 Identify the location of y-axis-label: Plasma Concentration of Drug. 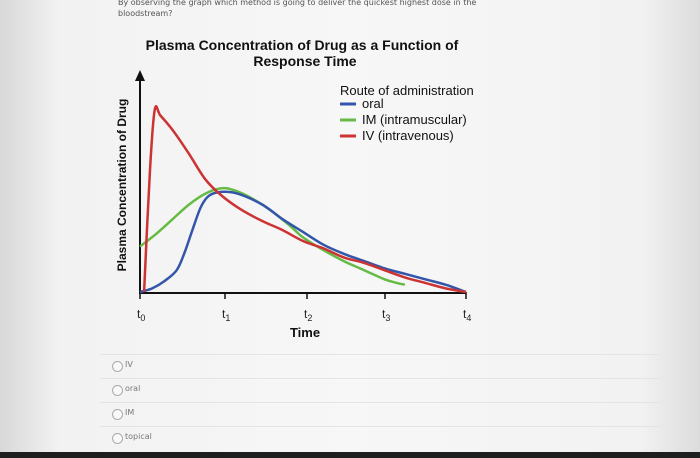
(122, 185).